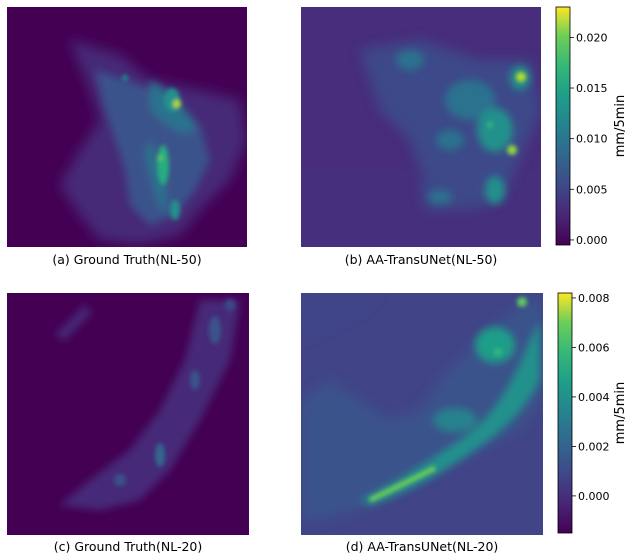  Describe the element at coordinates (619, 126) in the screenshot. I see `colorbar-label-top: mm/5min` at that location.